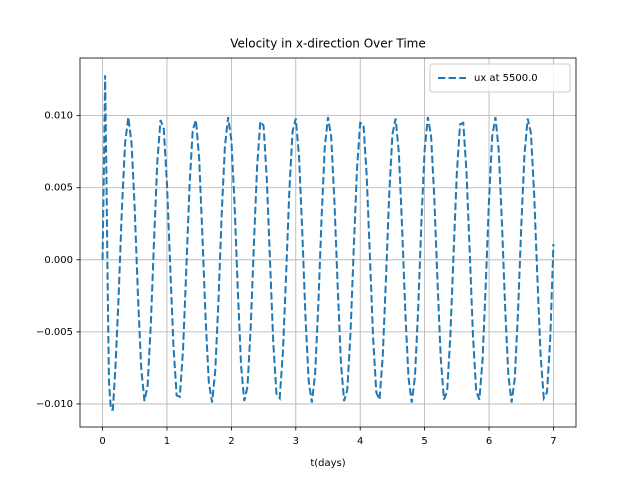 The image size is (640, 480). What do you see at coordinates (360, 441) in the screenshot?
I see `x-tick-label: 4` at bounding box center [360, 441].